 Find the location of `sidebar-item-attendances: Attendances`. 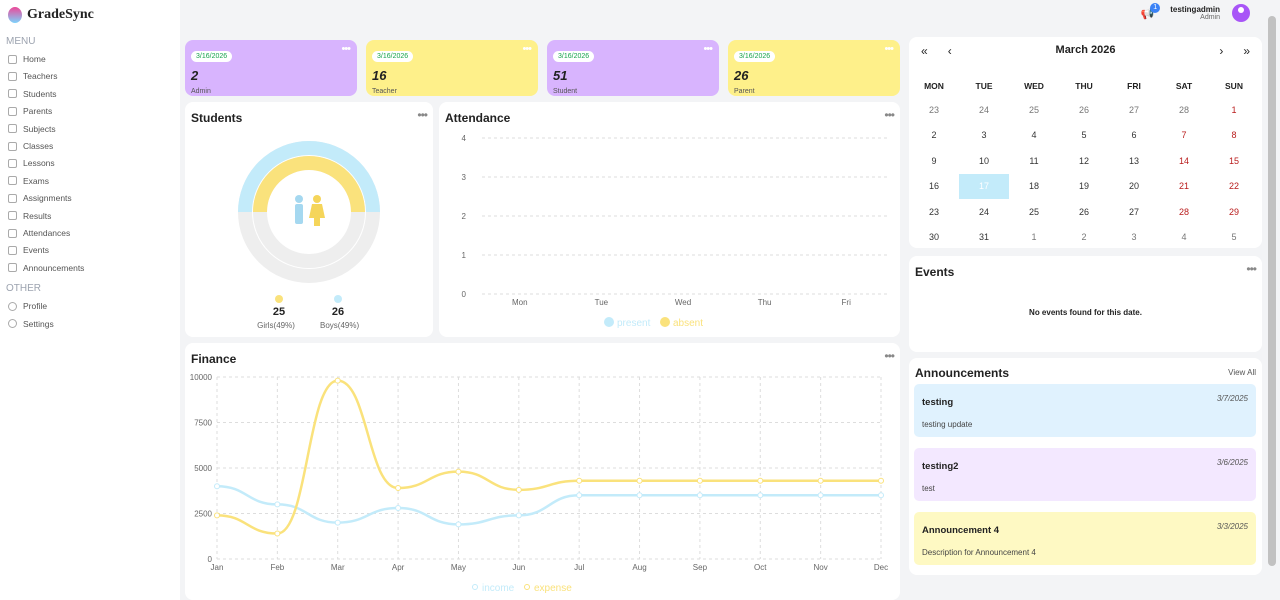

sidebar-item-attendances: Attendances is located at coordinates (39, 233).